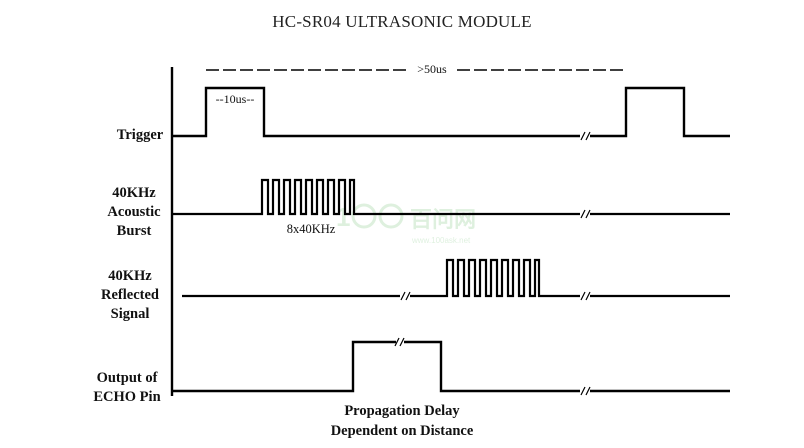 Image resolution: width=804 pixels, height=448 pixels. Describe the element at coordinates (441, 240) in the screenshot. I see `watermark-url: www.100ask.net` at that location.